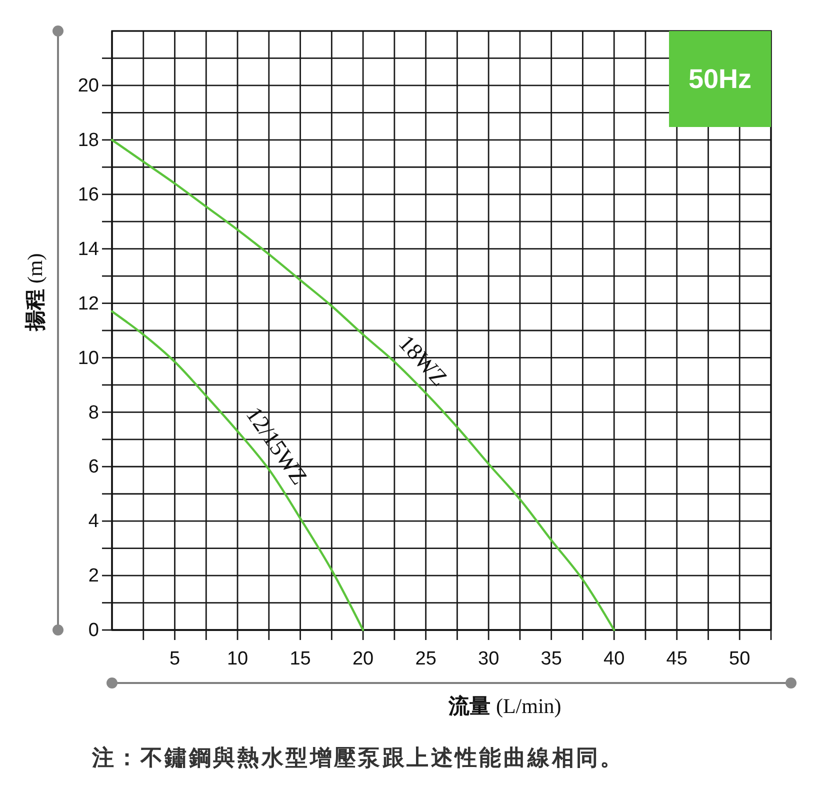 This screenshot has width=830, height=800. What do you see at coordinates (174, 659) in the screenshot?
I see `x-tick-label: 5` at bounding box center [174, 659].